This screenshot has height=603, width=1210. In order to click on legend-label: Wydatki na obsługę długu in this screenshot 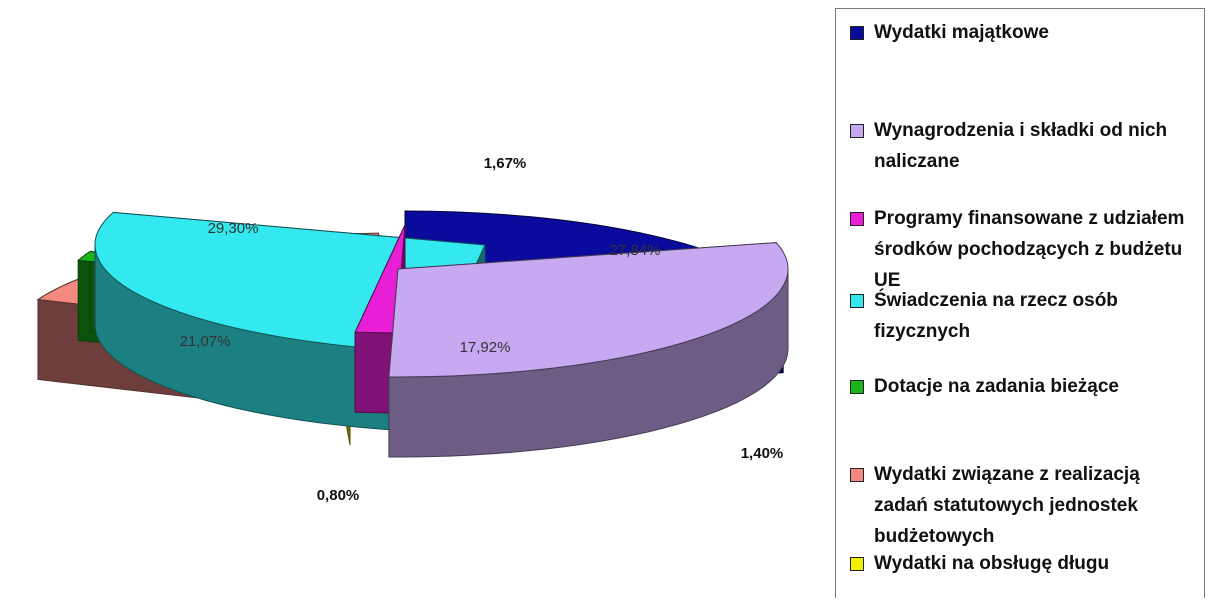, I will do `click(992, 563)`.